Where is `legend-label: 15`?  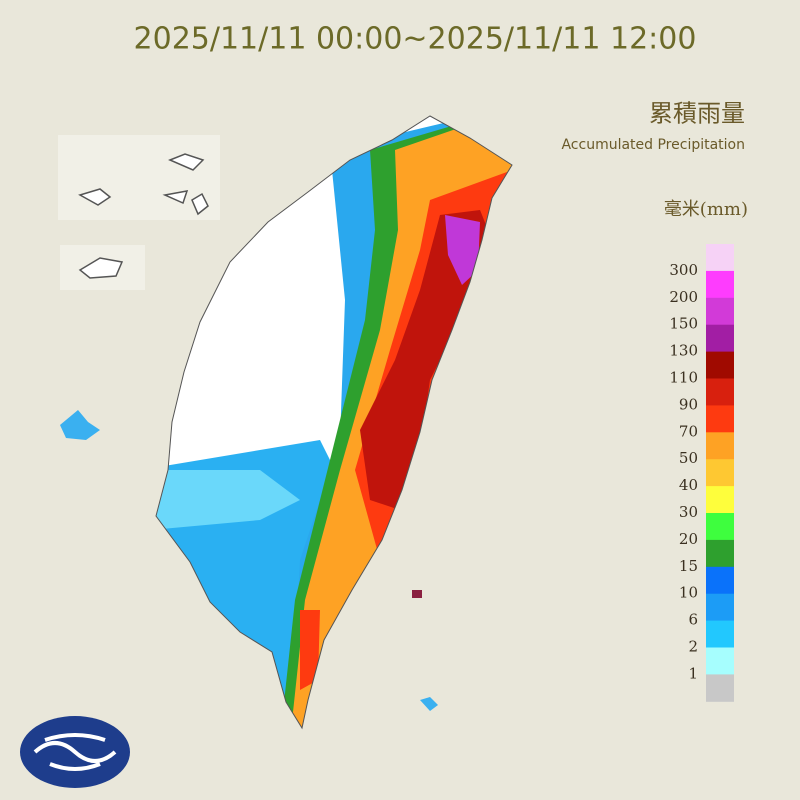 legend-label: 15 is located at coordinates (688, 566).